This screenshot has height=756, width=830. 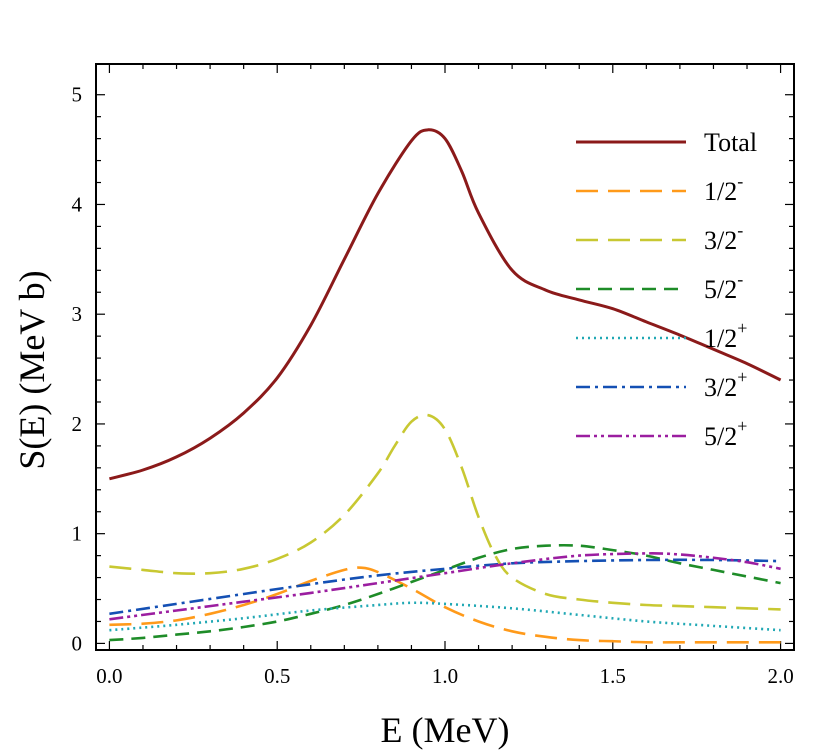 What do you see at coordinates (77, 643) in the screenshot?
I see `y-tick-label: 0` at bounding box center [77, 643].